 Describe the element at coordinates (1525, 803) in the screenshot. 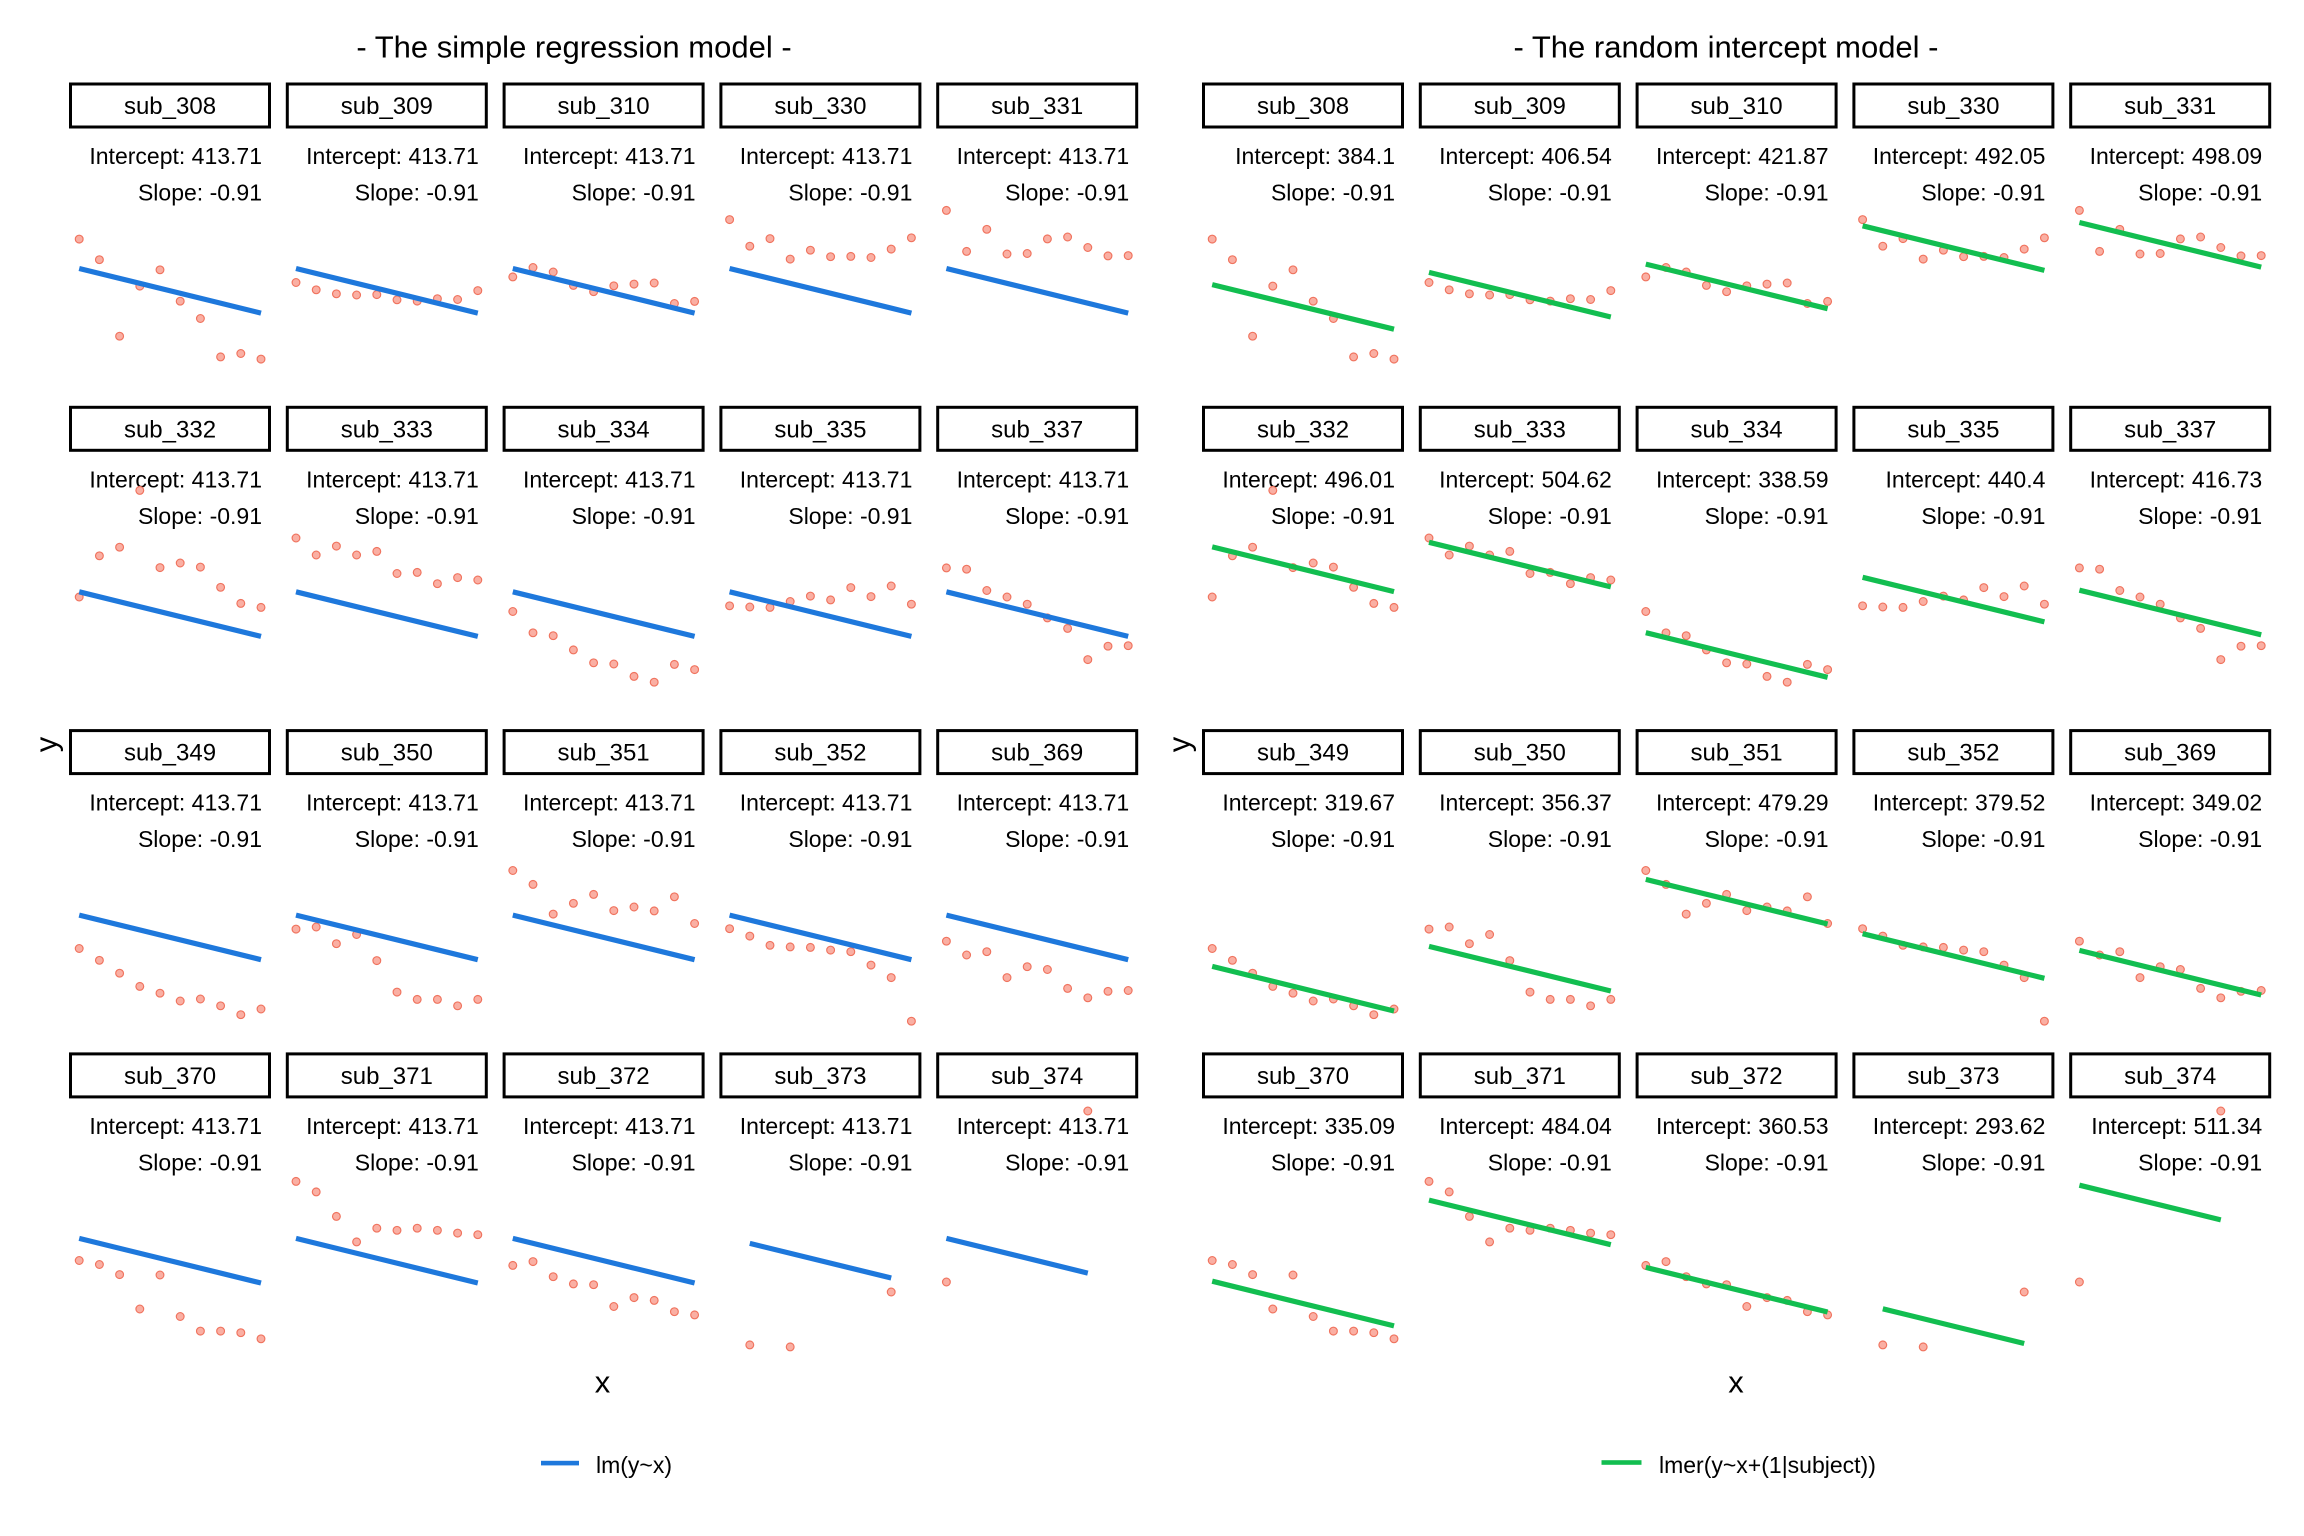

I see `svg-text: Intercept: 356.37` at that location.